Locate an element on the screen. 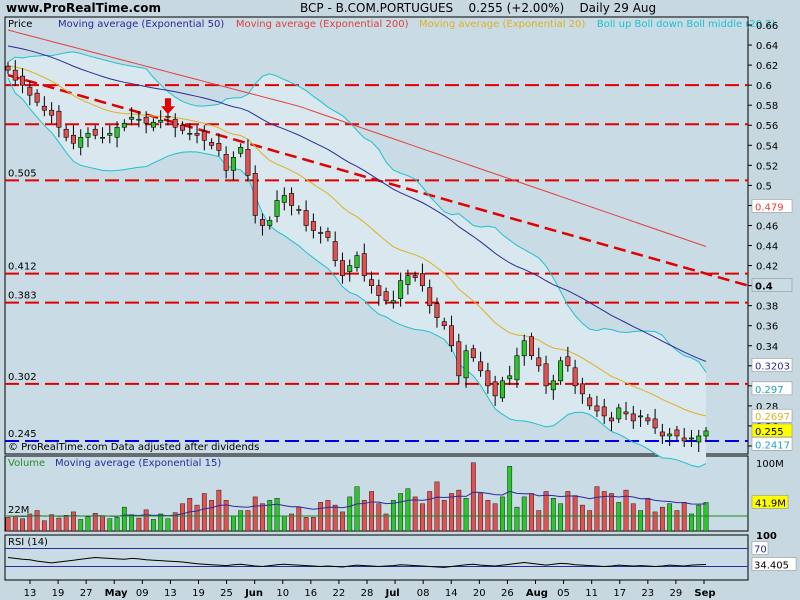 Image resolution: width=800 pixels, height=600 pixels. value-tag-label: 0.3203 is located at coordinates (772, 366).